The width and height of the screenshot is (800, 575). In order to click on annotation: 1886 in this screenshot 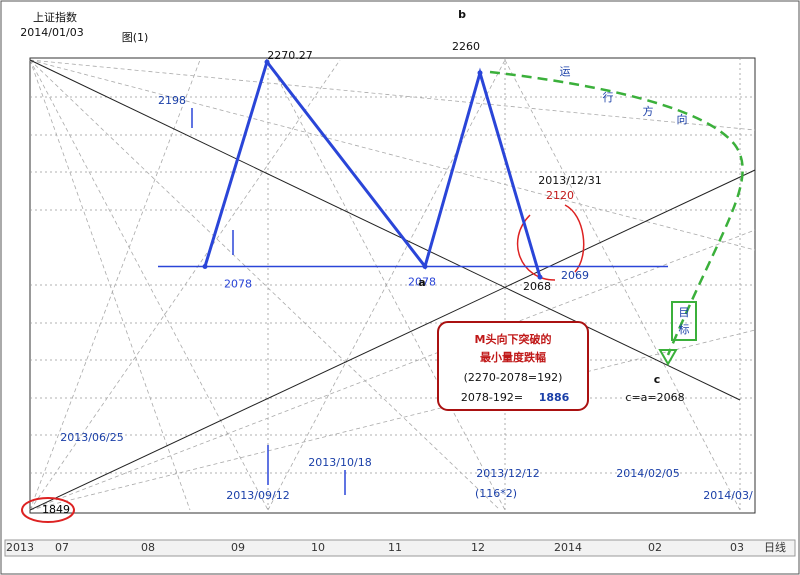, I will do `click(554, 397)`.